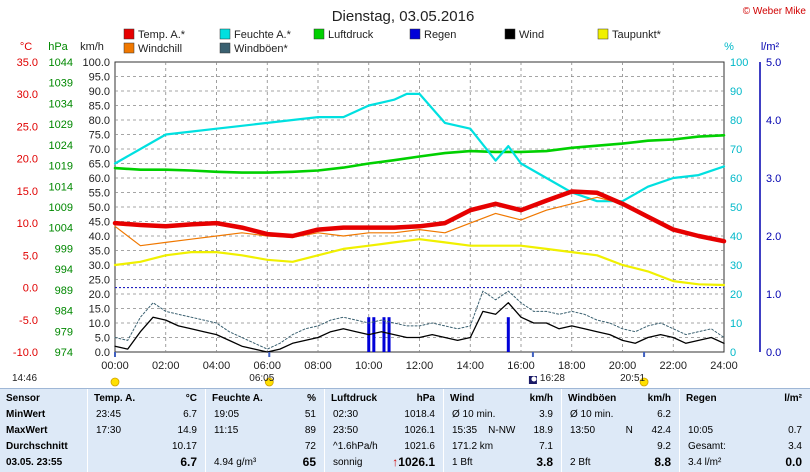 The height and width of the screenshot is (472, 810). What do you see at coordinates (115, 398) in the screenshot?
I see `column-title: Temp. A.` at bounding box center [115, 398].